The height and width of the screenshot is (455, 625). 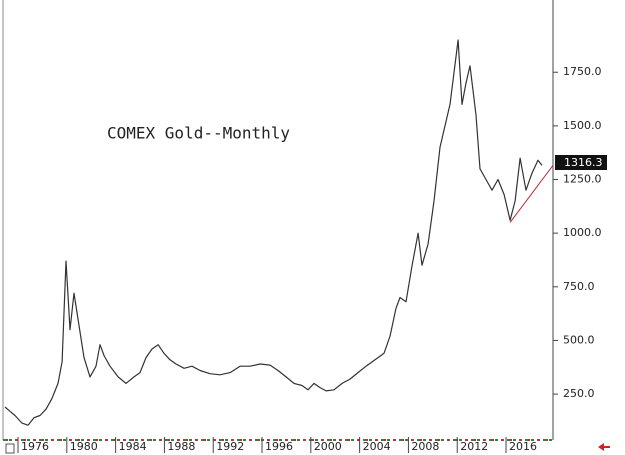 I want to click on x-tick-label: 1984, so click(x=133, y=446).